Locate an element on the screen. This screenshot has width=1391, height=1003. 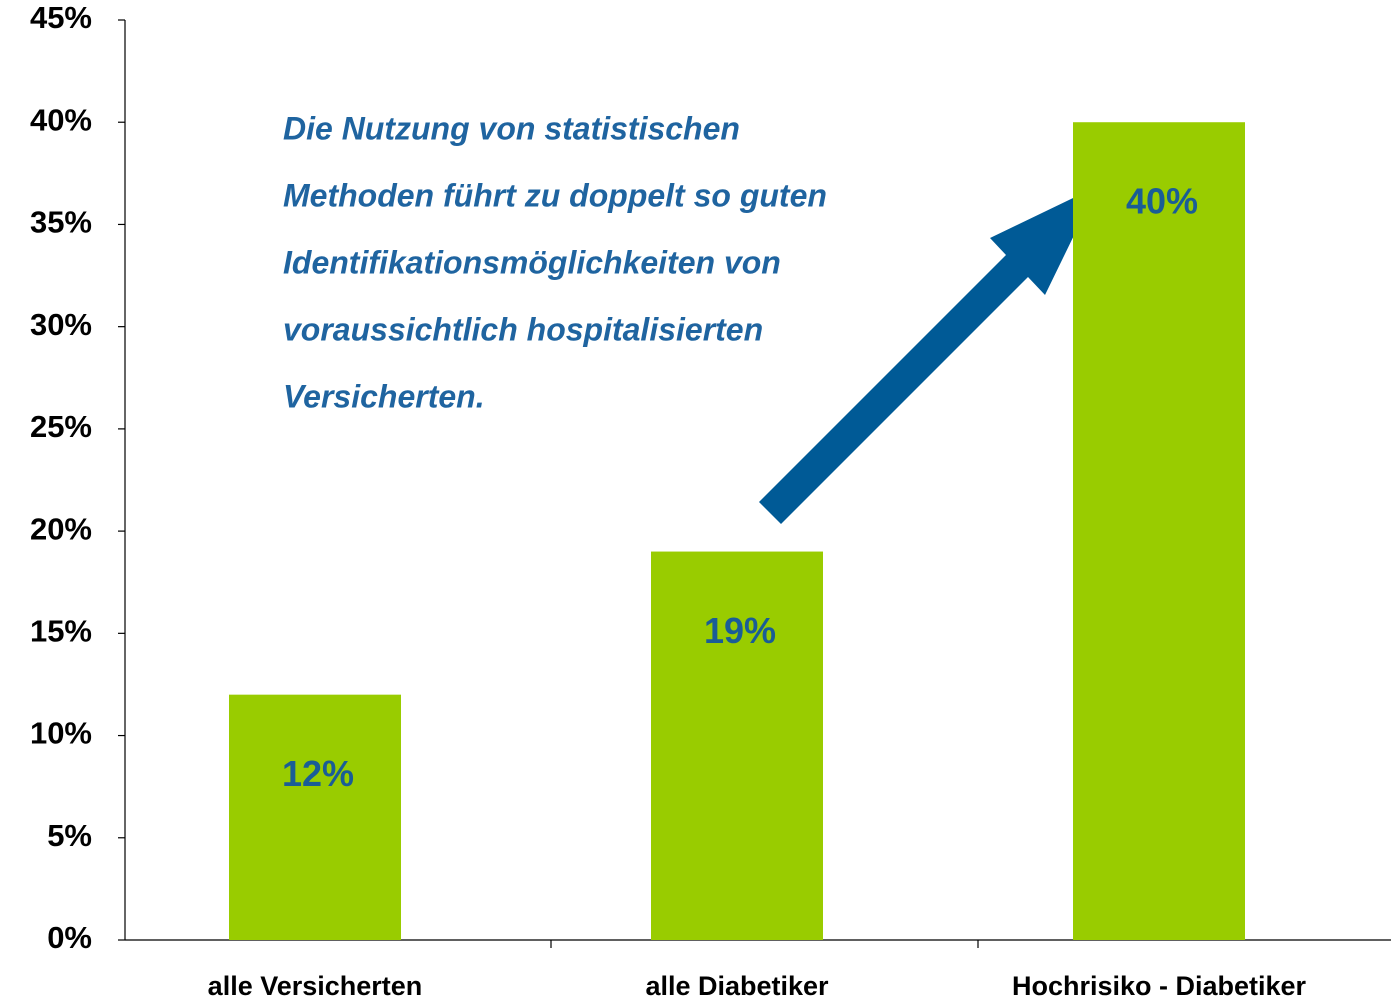
annotation: Methoden führt zu doppelt so guten is located at coordinates (555, 195).